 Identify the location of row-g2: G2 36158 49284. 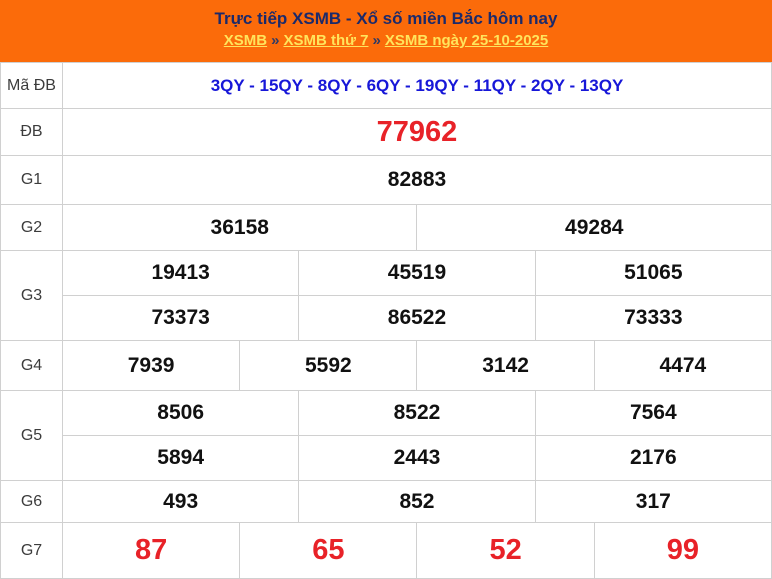
(386, 227).